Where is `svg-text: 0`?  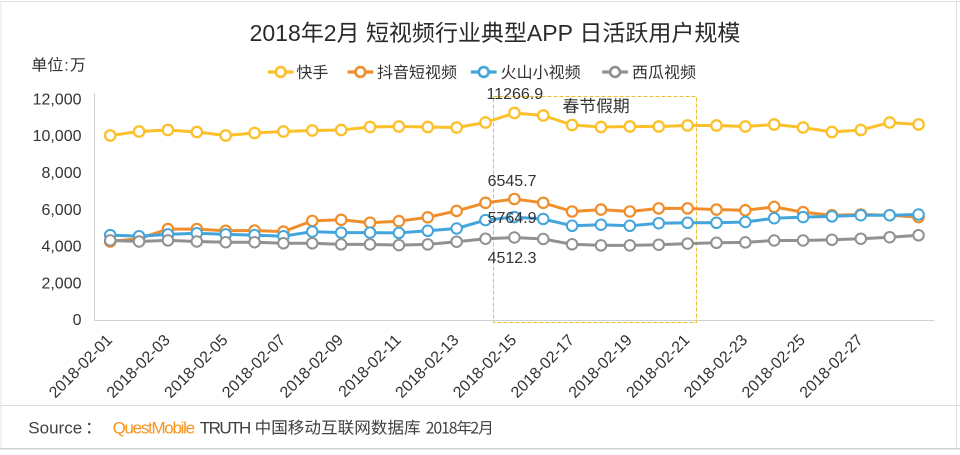 svg-text: 0 is located at coordinates (77, 320).